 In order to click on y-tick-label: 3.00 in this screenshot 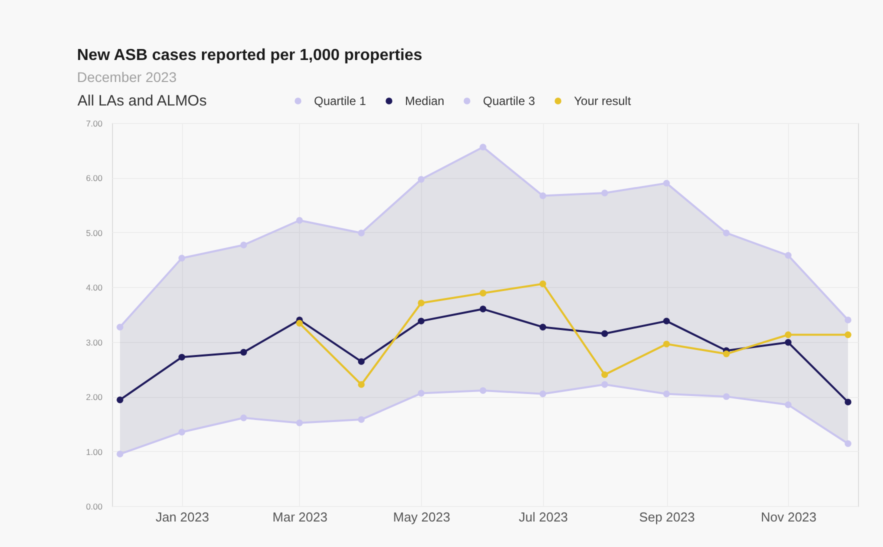, I will do `click(94, 342)`.